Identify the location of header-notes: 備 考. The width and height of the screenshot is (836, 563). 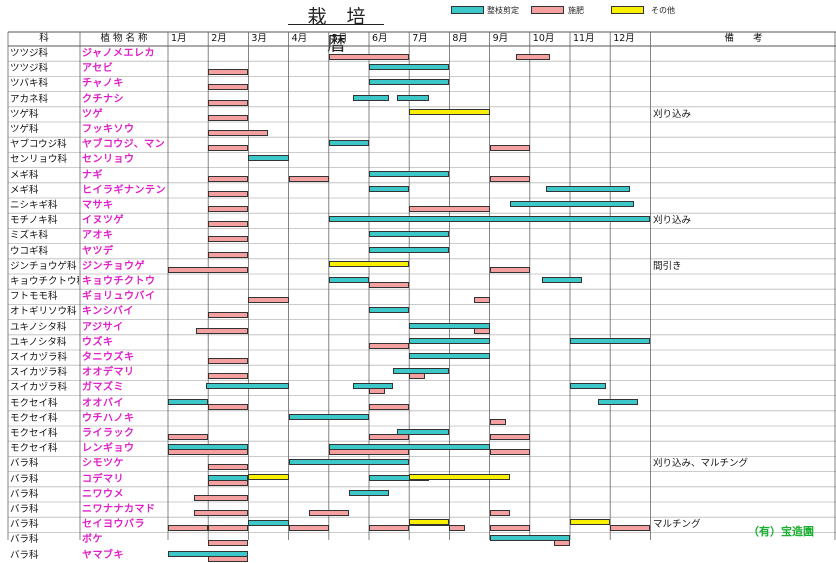
(743, 38).